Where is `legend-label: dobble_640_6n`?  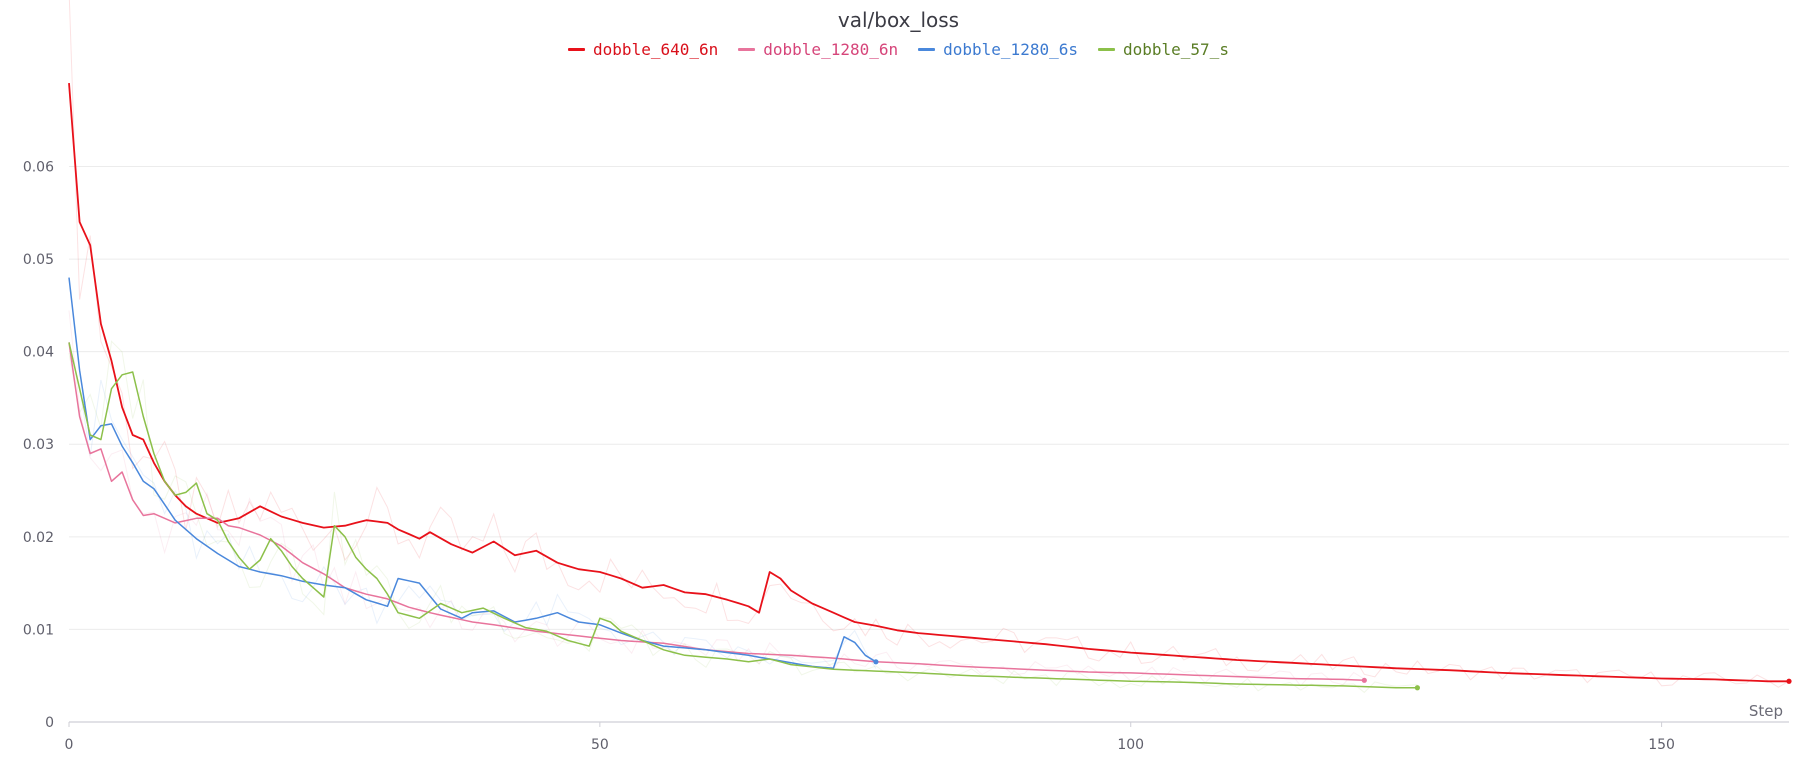
legend-label: dobble_640_6n is located at coordinates (656, 49).